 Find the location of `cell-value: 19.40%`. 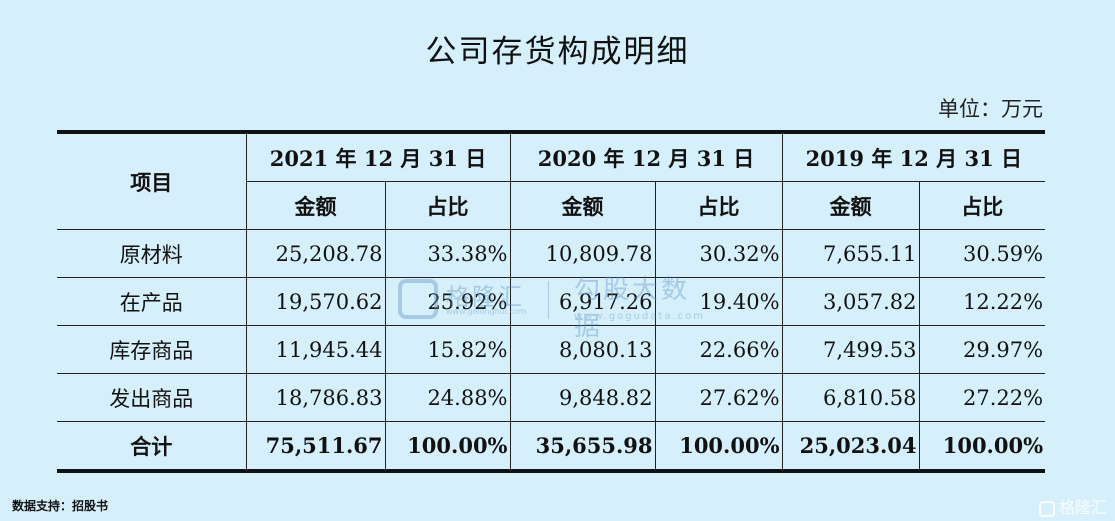

cell-value: 19.40% is located at coordinates (718, 301).